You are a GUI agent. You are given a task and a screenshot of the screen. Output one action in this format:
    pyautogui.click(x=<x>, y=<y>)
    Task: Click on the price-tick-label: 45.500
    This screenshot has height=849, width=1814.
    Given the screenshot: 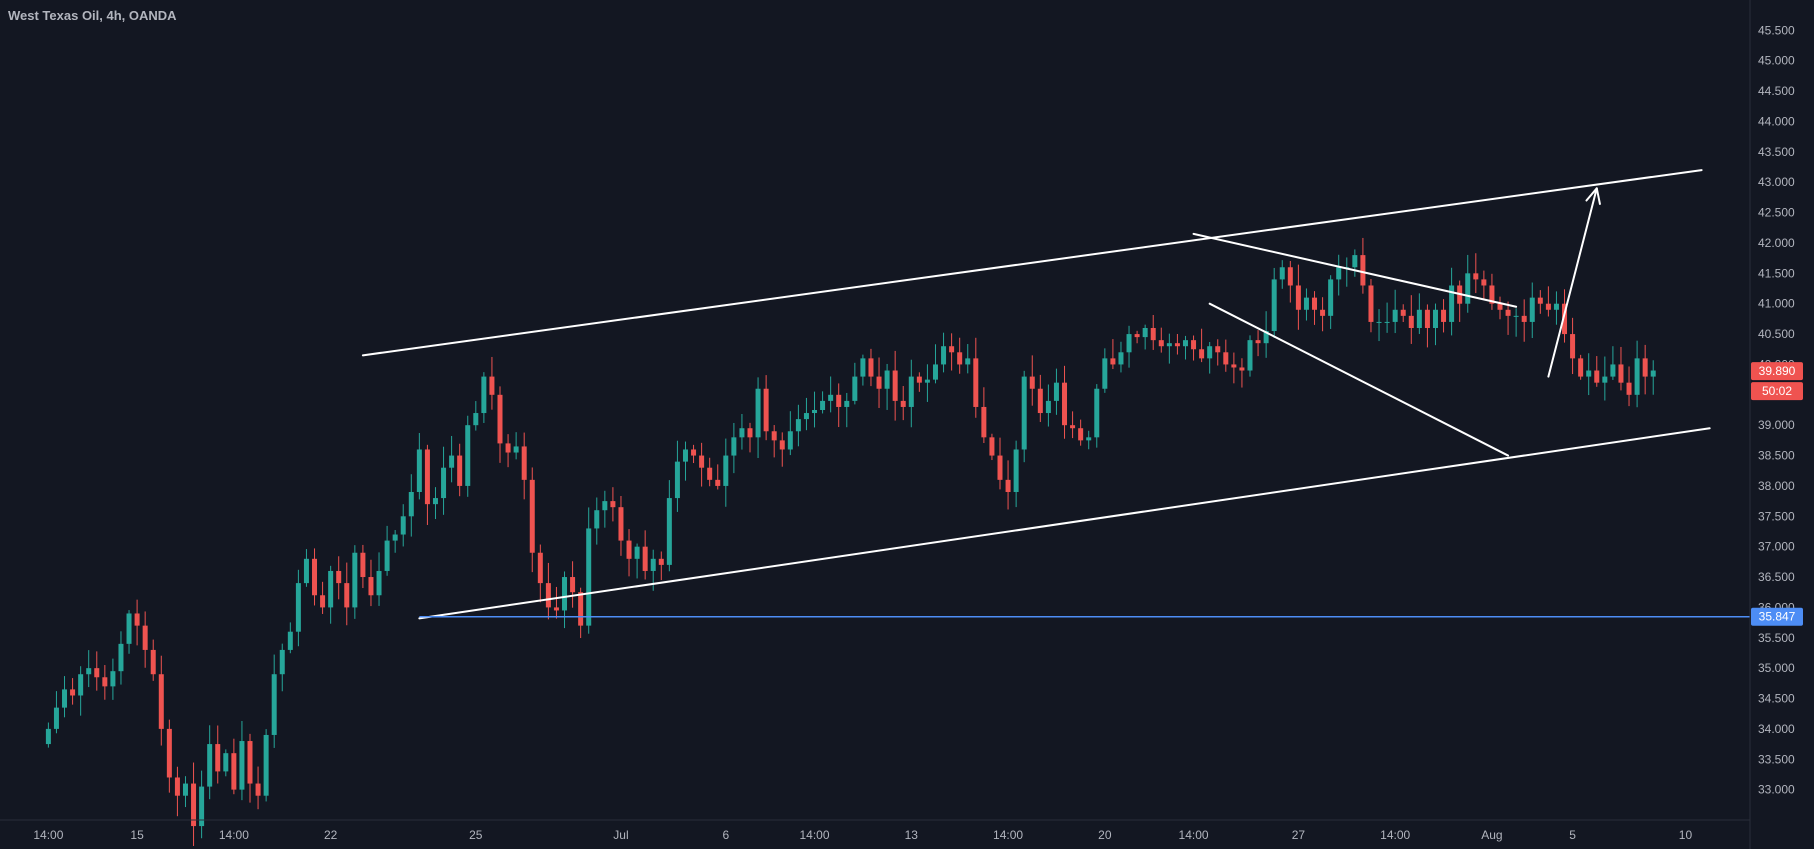 What is the action you would take?
    pyautogui.click(x=1776, y=30)
    